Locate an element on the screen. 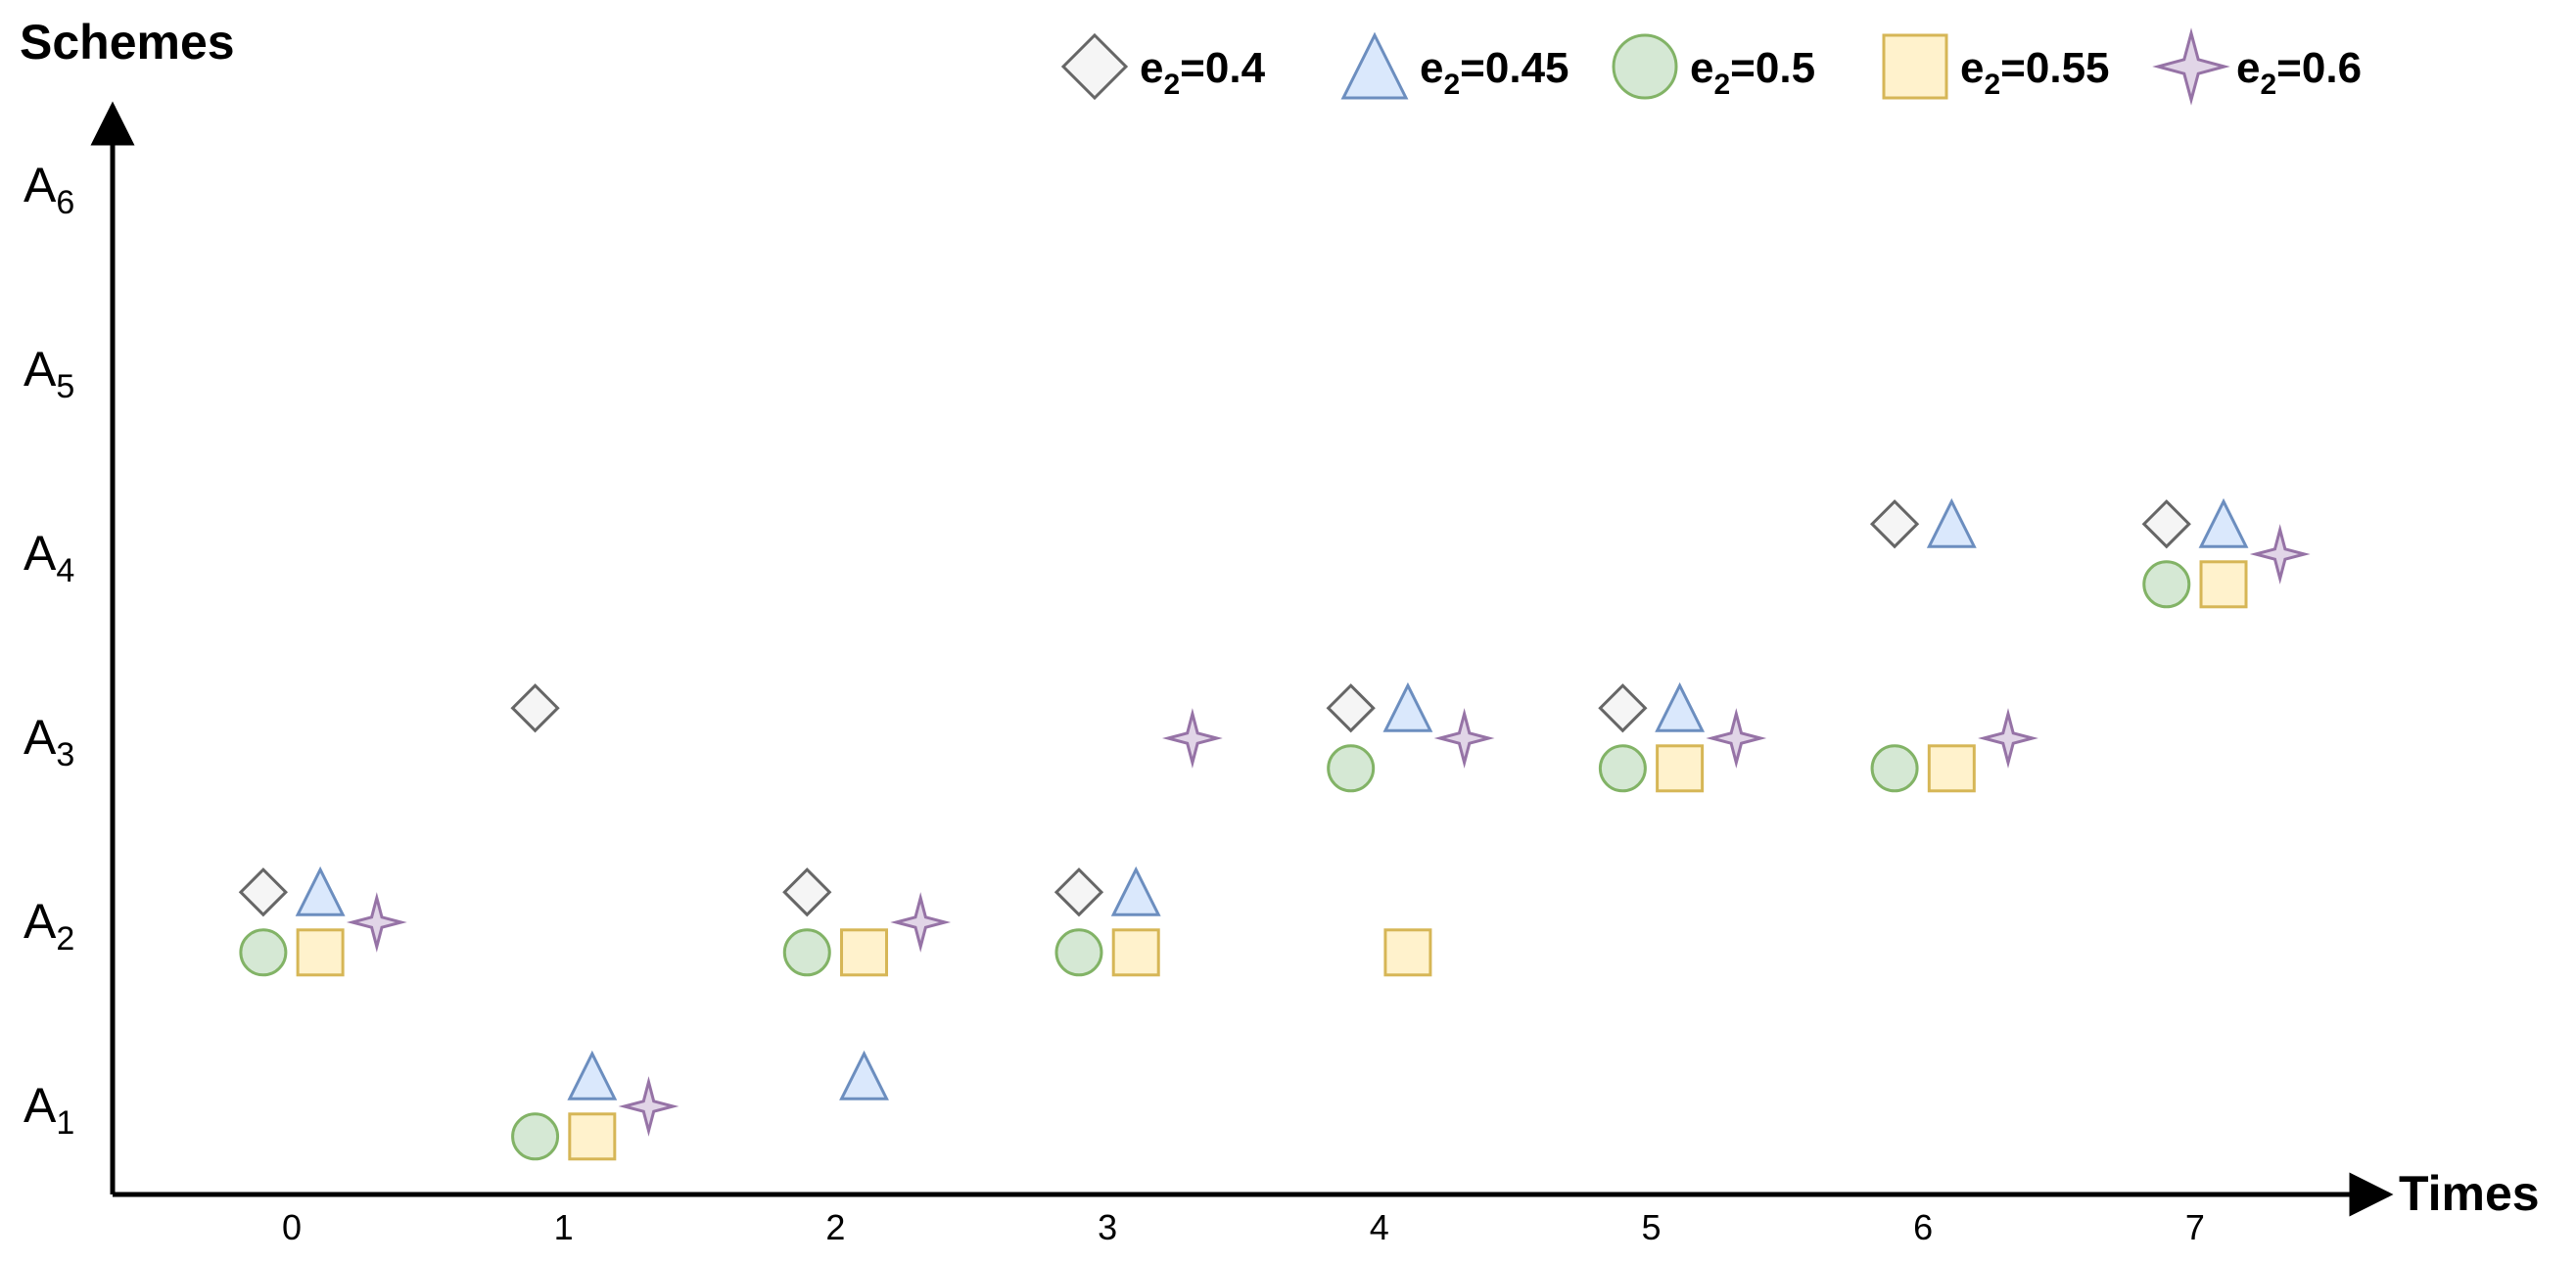 The image size is (2576, 1263). point-star-e2-06-x0 is located at coordinates (376, 922).